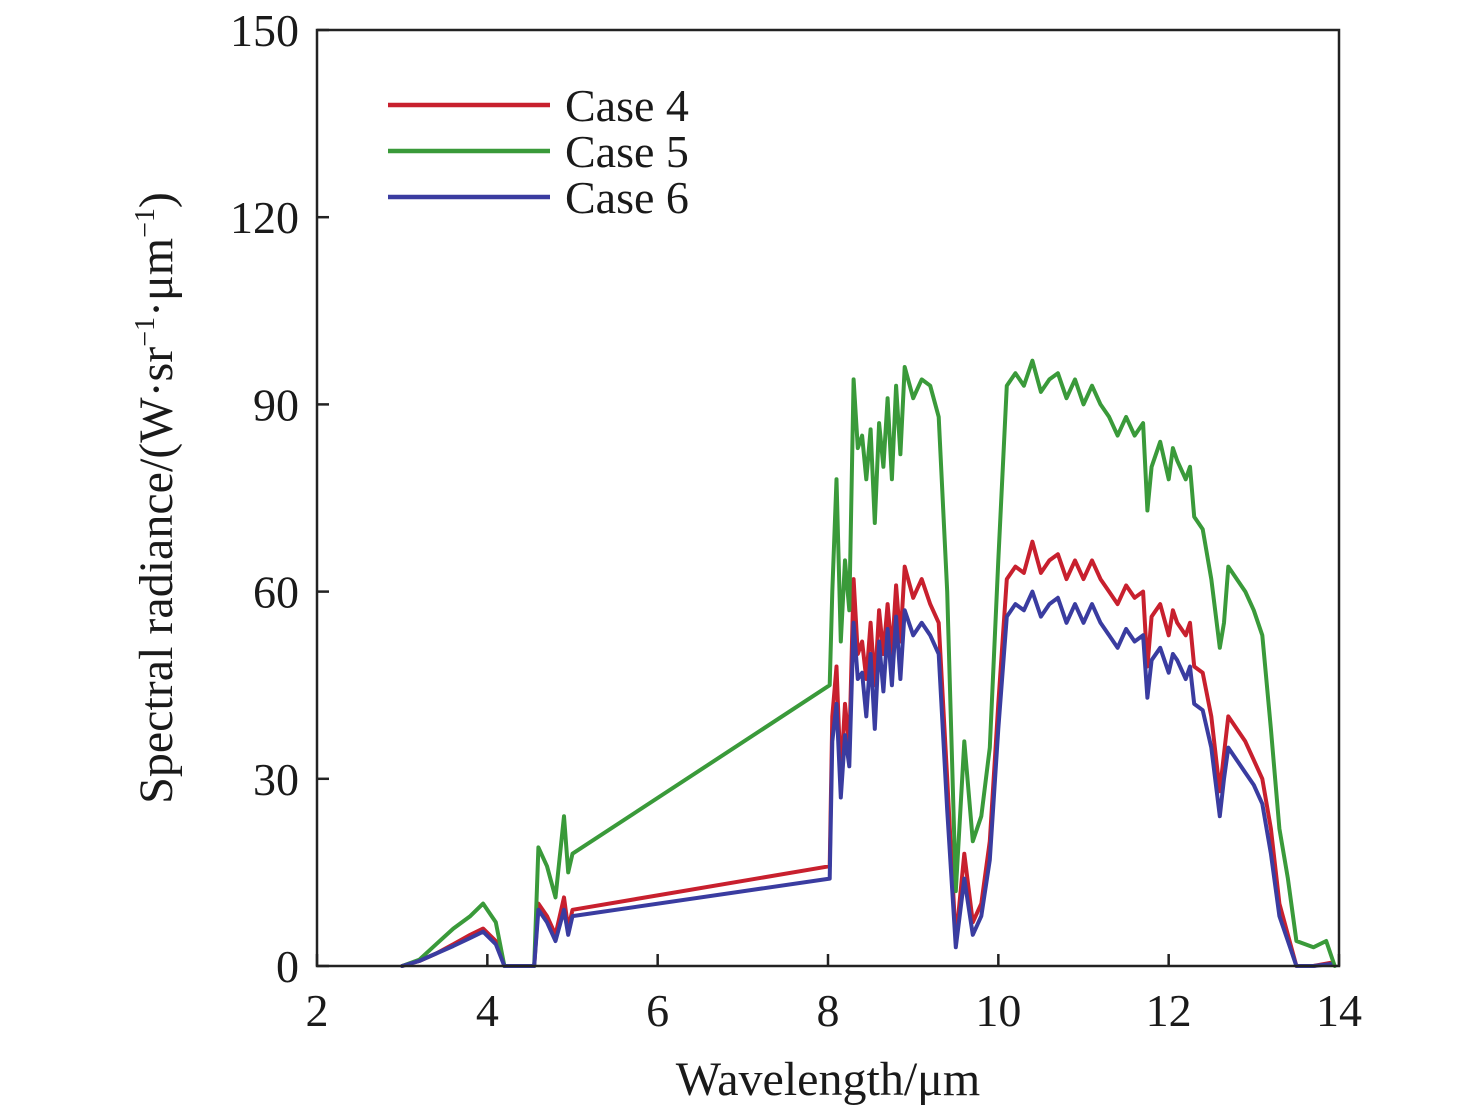 The width and height of the screenshot is (1476, 1114). Describe the element at coordinates (317, 1010) in the screenshot. I see `x-tick-label: 2` at that location.